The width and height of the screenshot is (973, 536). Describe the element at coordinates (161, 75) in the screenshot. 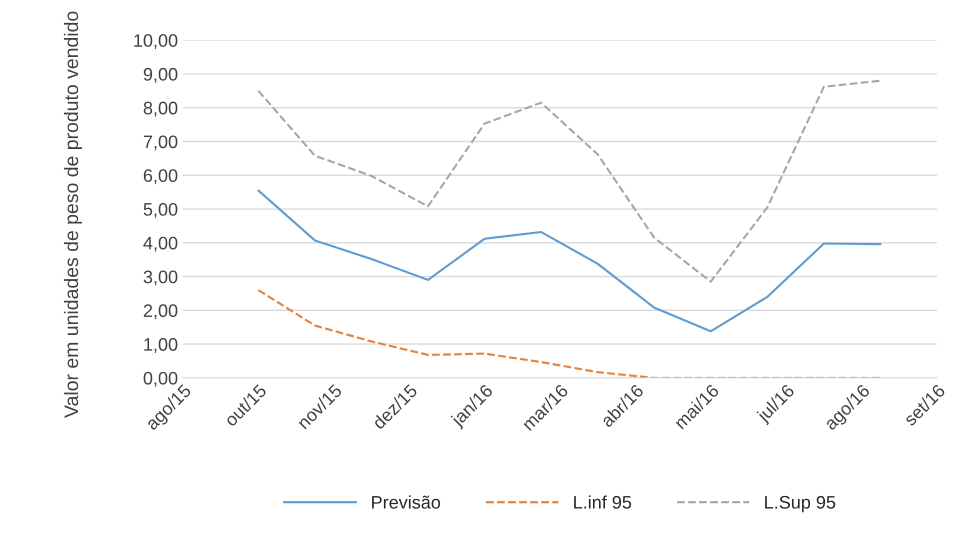

I see `y-tick-label: 9,00` at that location.